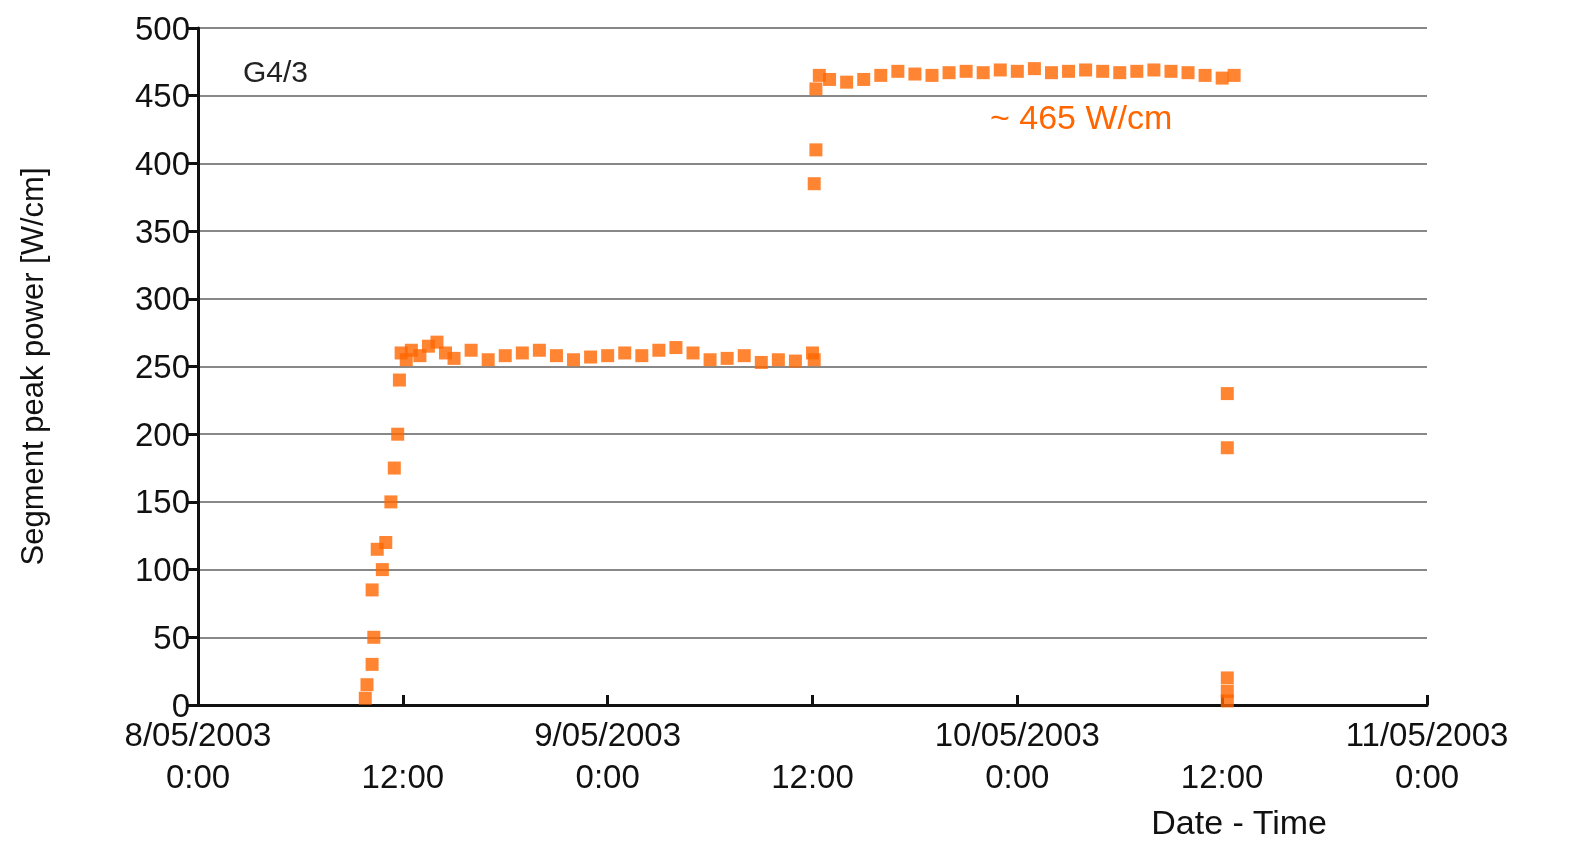  Describe the element at coordinates (1427, 755) in the screenshot. I see `x-tick-label: 11/05/2003 0:00` at that location.